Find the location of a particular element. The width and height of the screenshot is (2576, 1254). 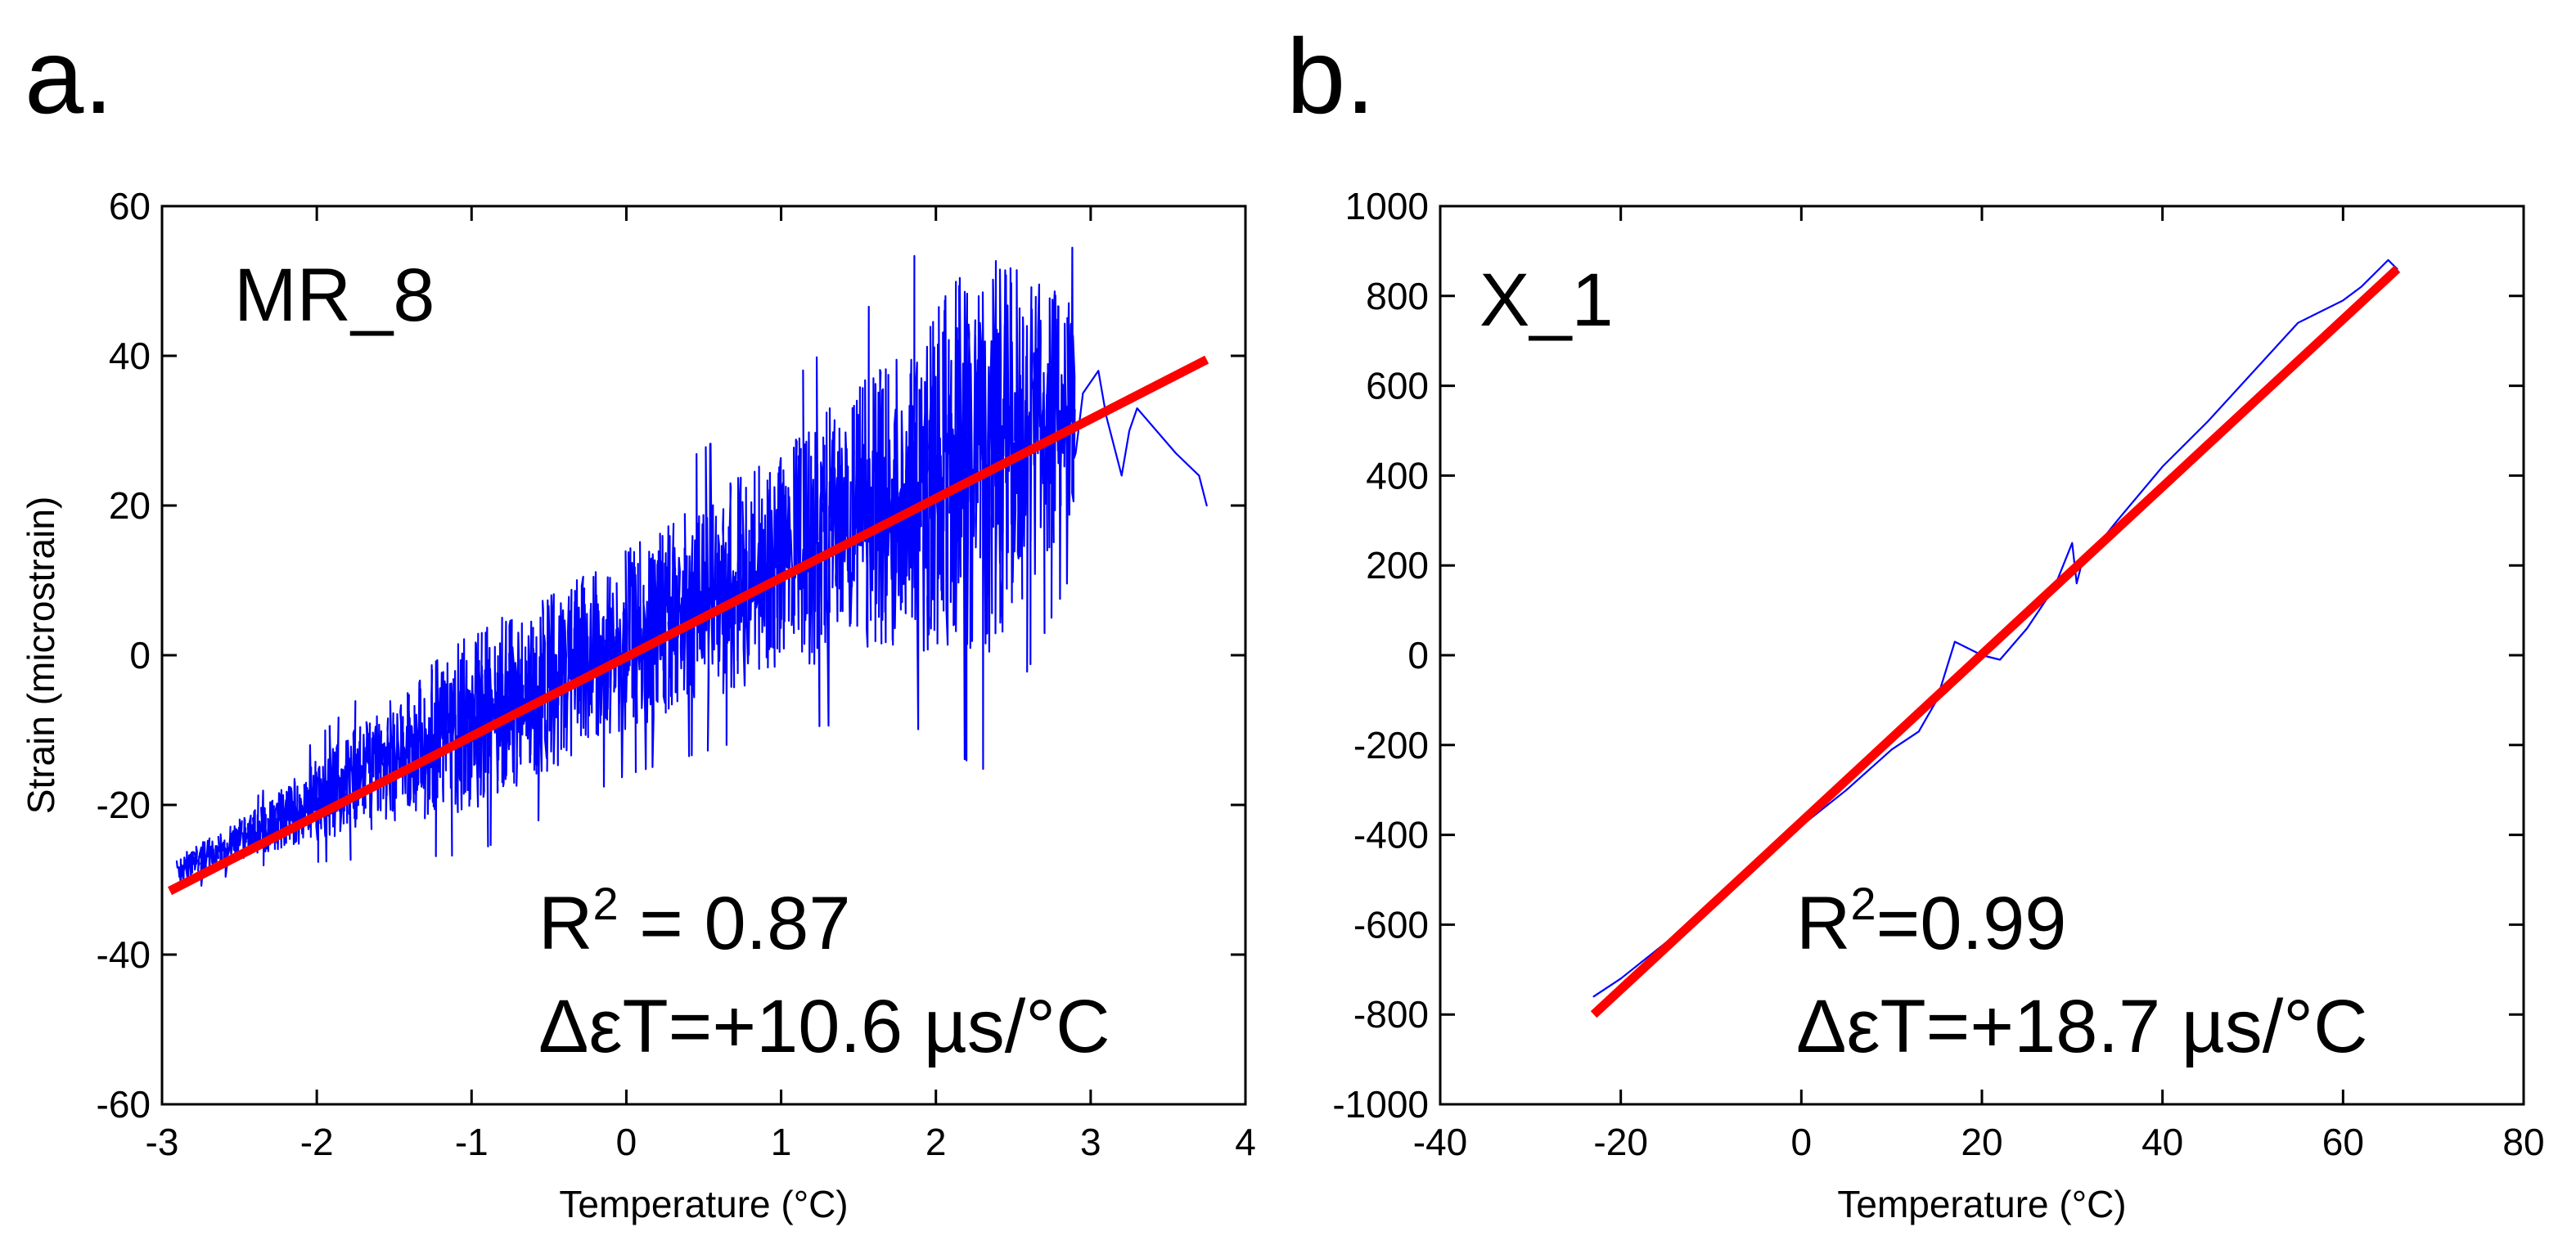

panel-a-r2-suffix: = 0.87 is located at coordinates (735, 923).